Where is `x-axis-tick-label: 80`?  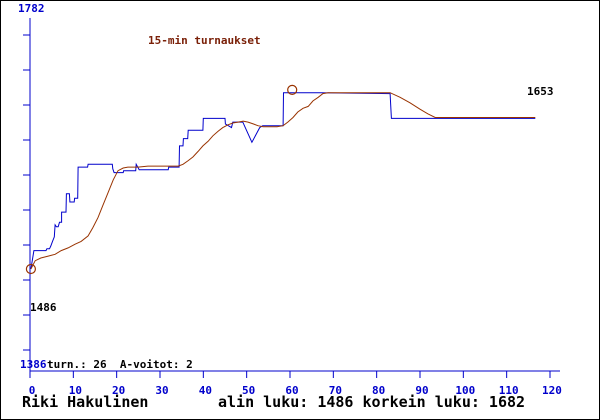
x-axis-tick-label: 80 is located at coordinates (378, 390).